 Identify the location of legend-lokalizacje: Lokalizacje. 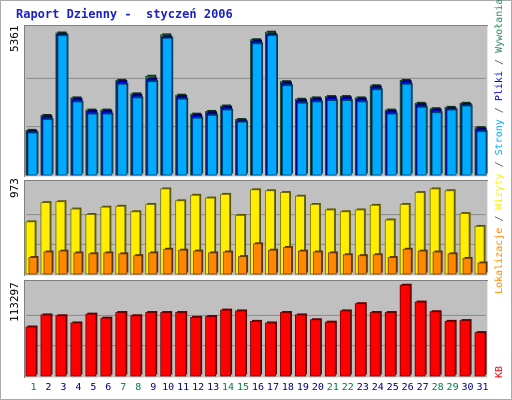
(499, 260).